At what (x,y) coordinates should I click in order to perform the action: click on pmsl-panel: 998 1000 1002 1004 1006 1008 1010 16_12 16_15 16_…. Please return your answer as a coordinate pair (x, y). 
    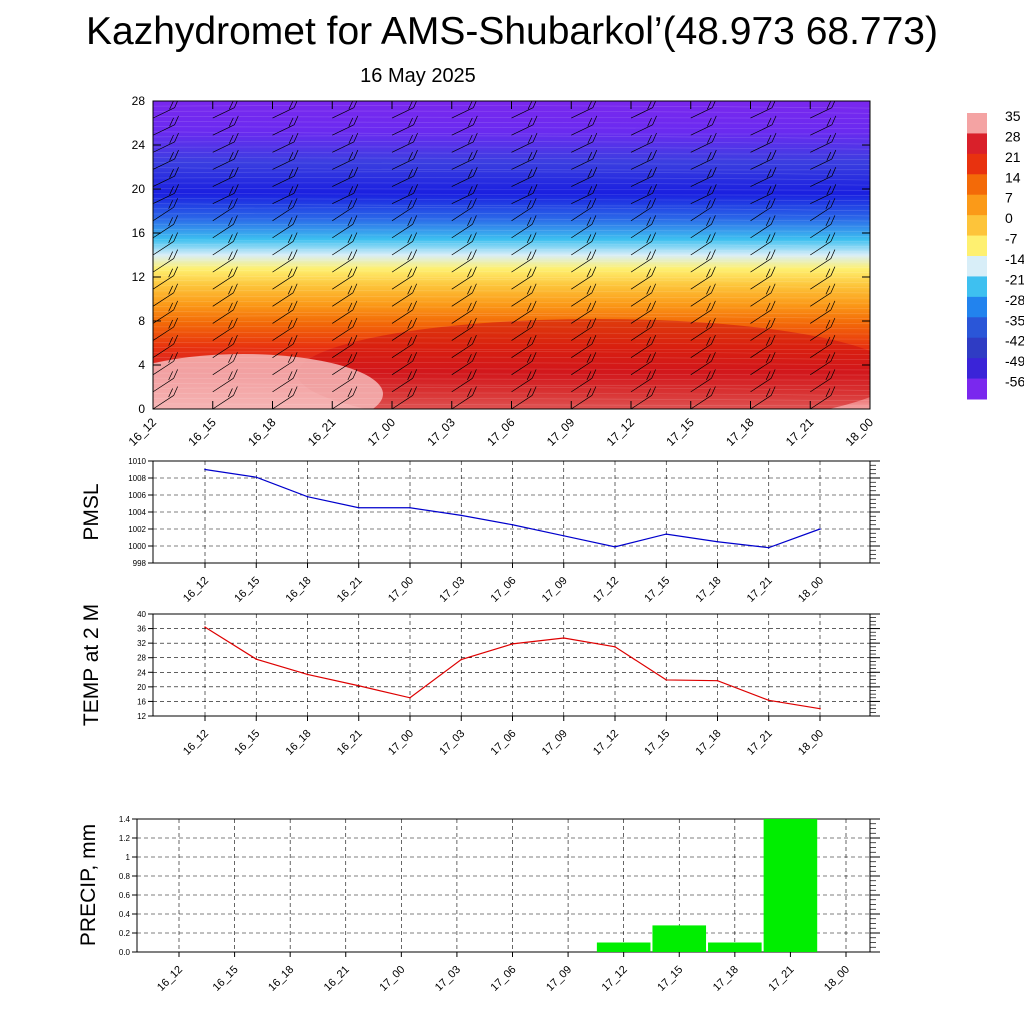
    Looking at the image, I should click on (480, 531).